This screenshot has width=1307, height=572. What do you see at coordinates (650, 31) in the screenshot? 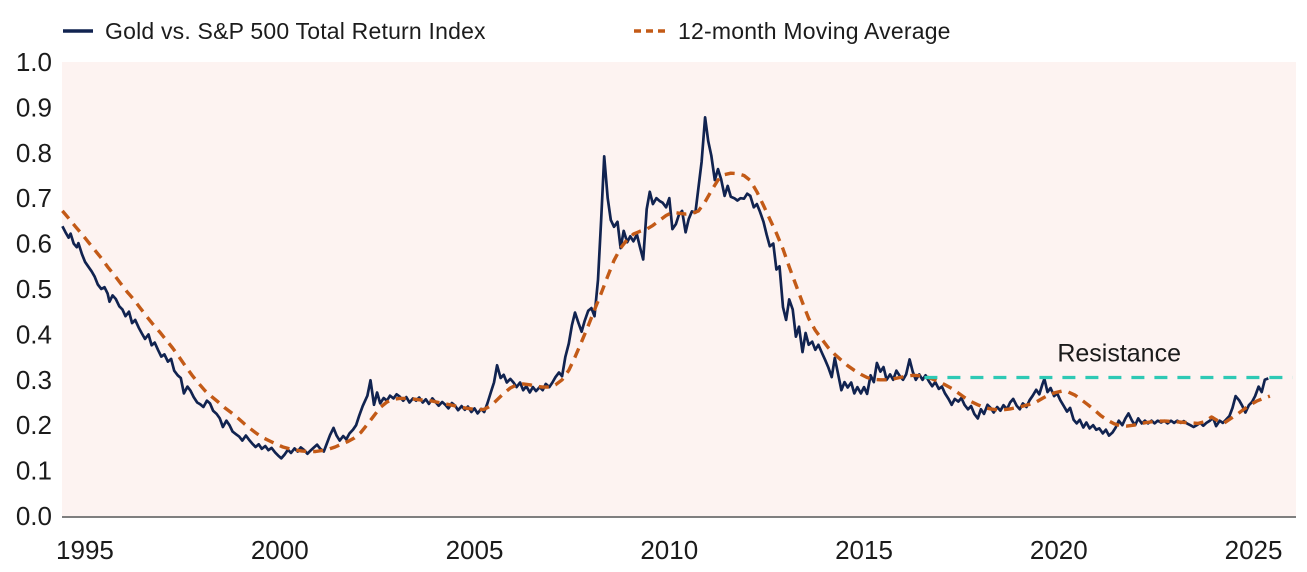
I see `dashed-line-swatch` at bounding box center [650, 31].